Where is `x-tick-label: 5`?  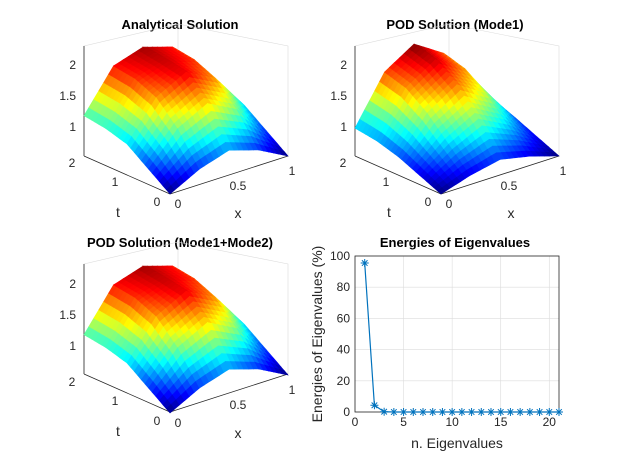 x-tick-label: 5 is located at coordinates (403, 422).